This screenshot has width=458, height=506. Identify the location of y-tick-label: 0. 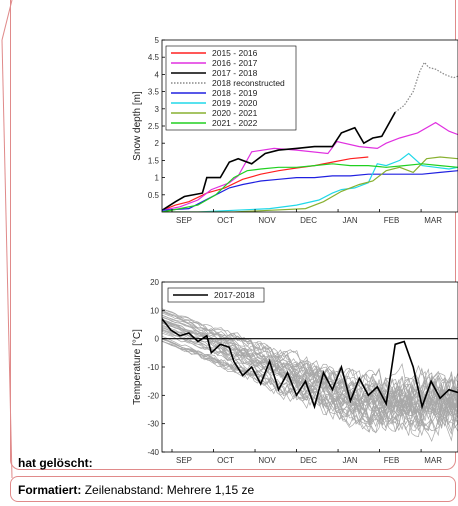
(157, 339).